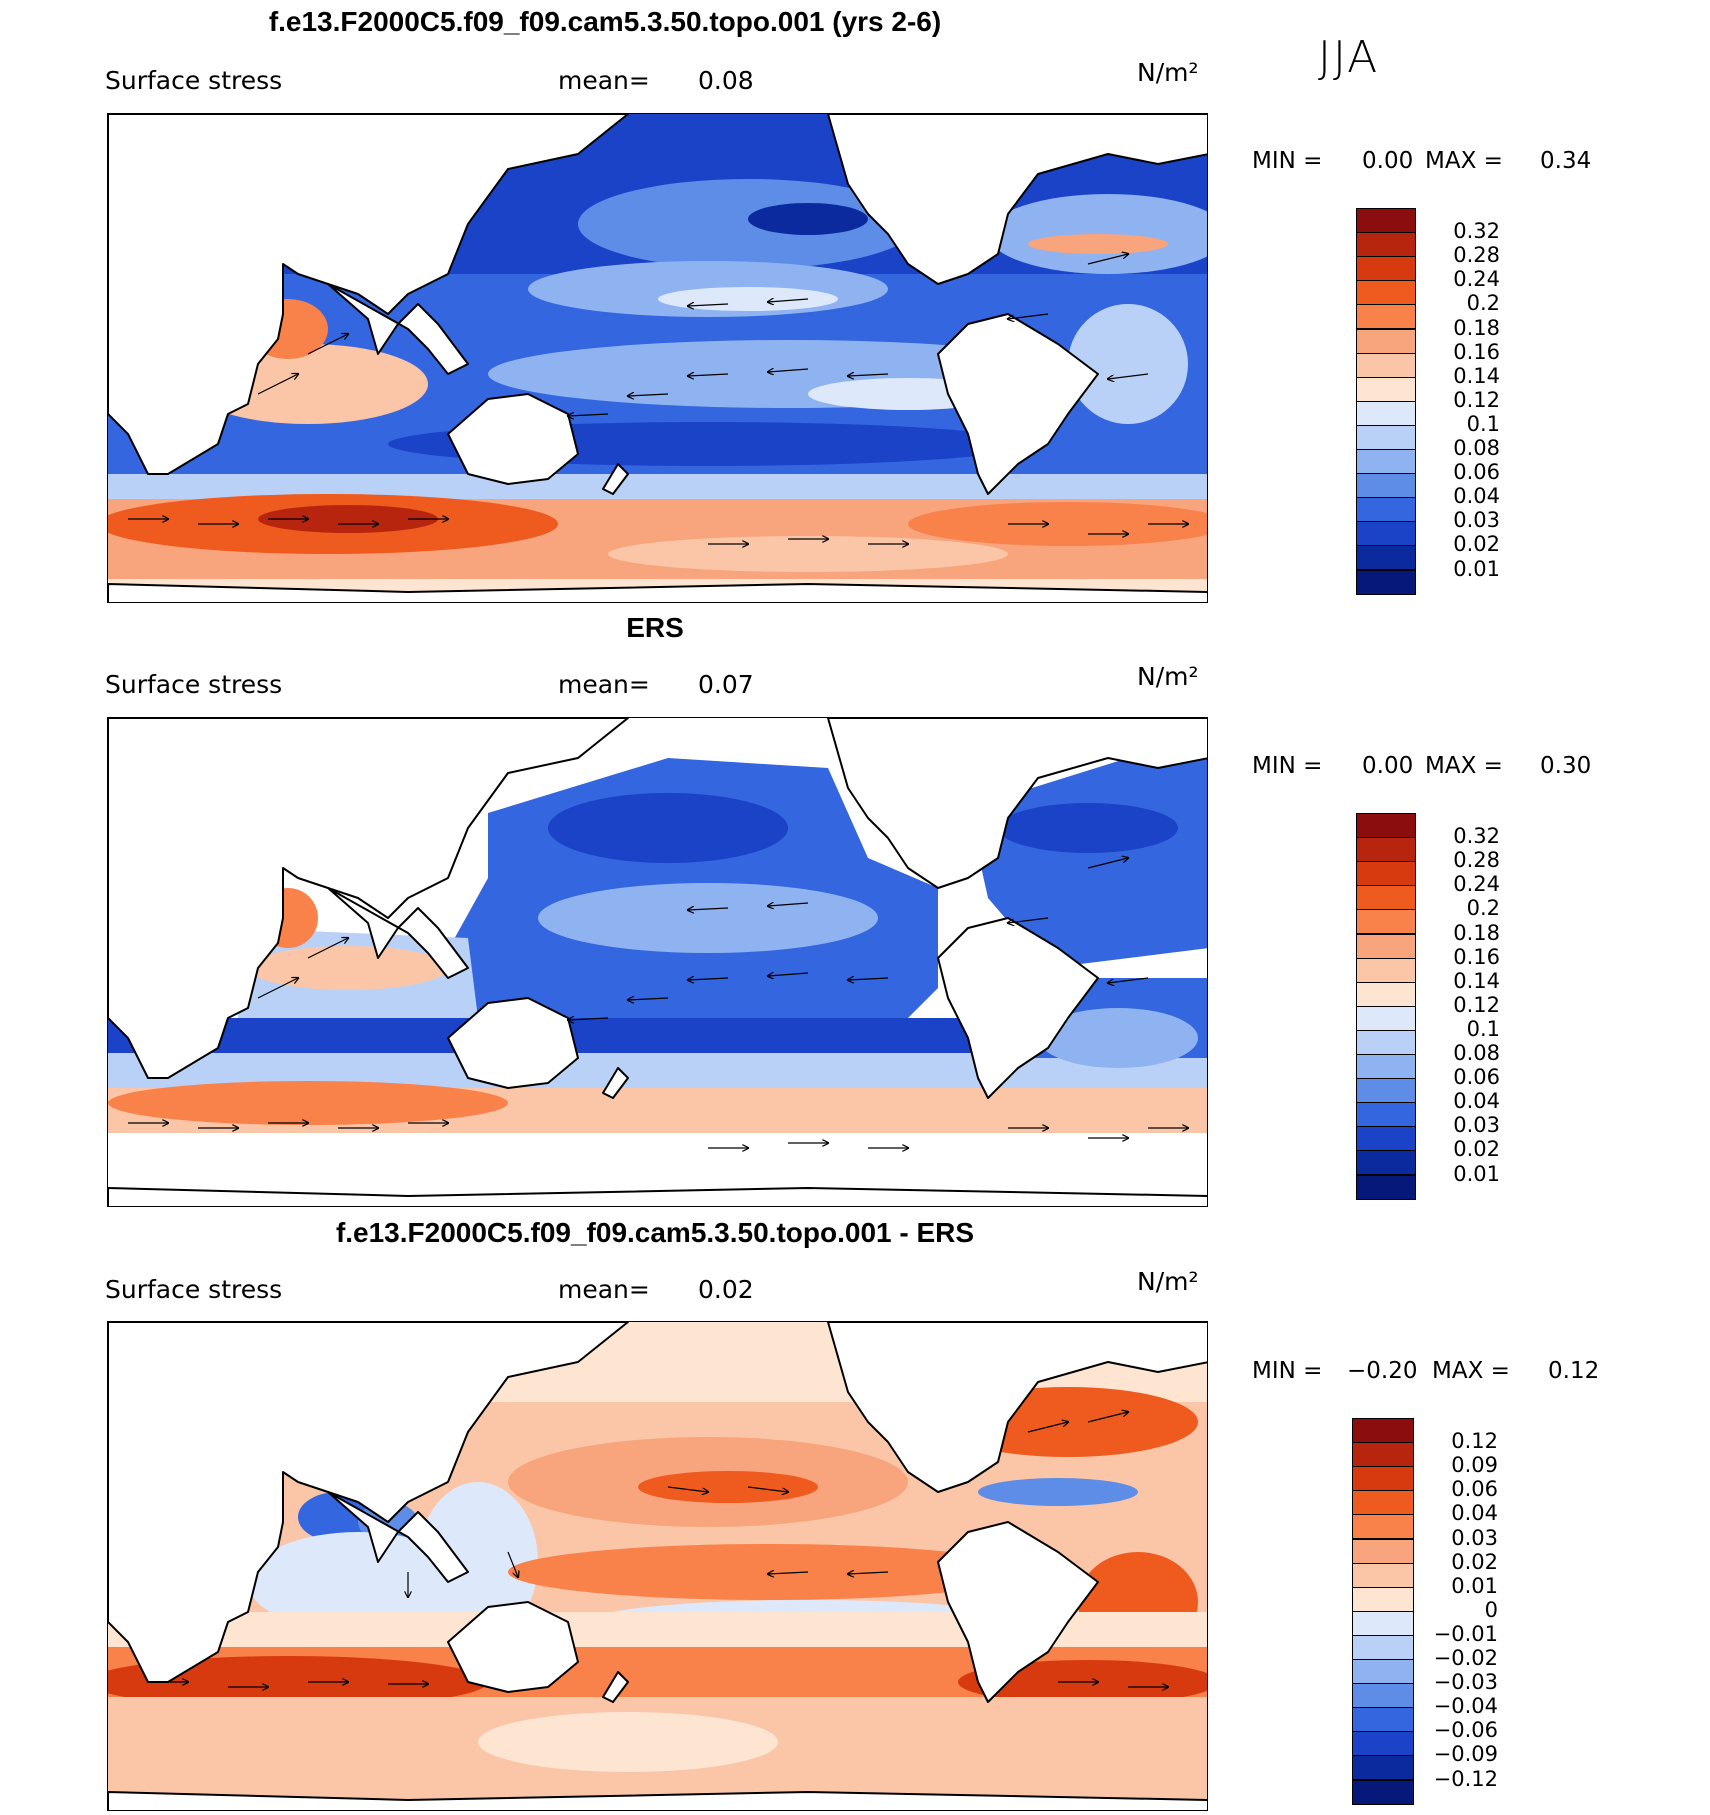 The height and width of the screenshot is (1815, 1710). What do you see at coordinates (1491, 1609) in the screenshot?
I see `colorbar-tick-label: 0` at bounding box center [1491, 1609].